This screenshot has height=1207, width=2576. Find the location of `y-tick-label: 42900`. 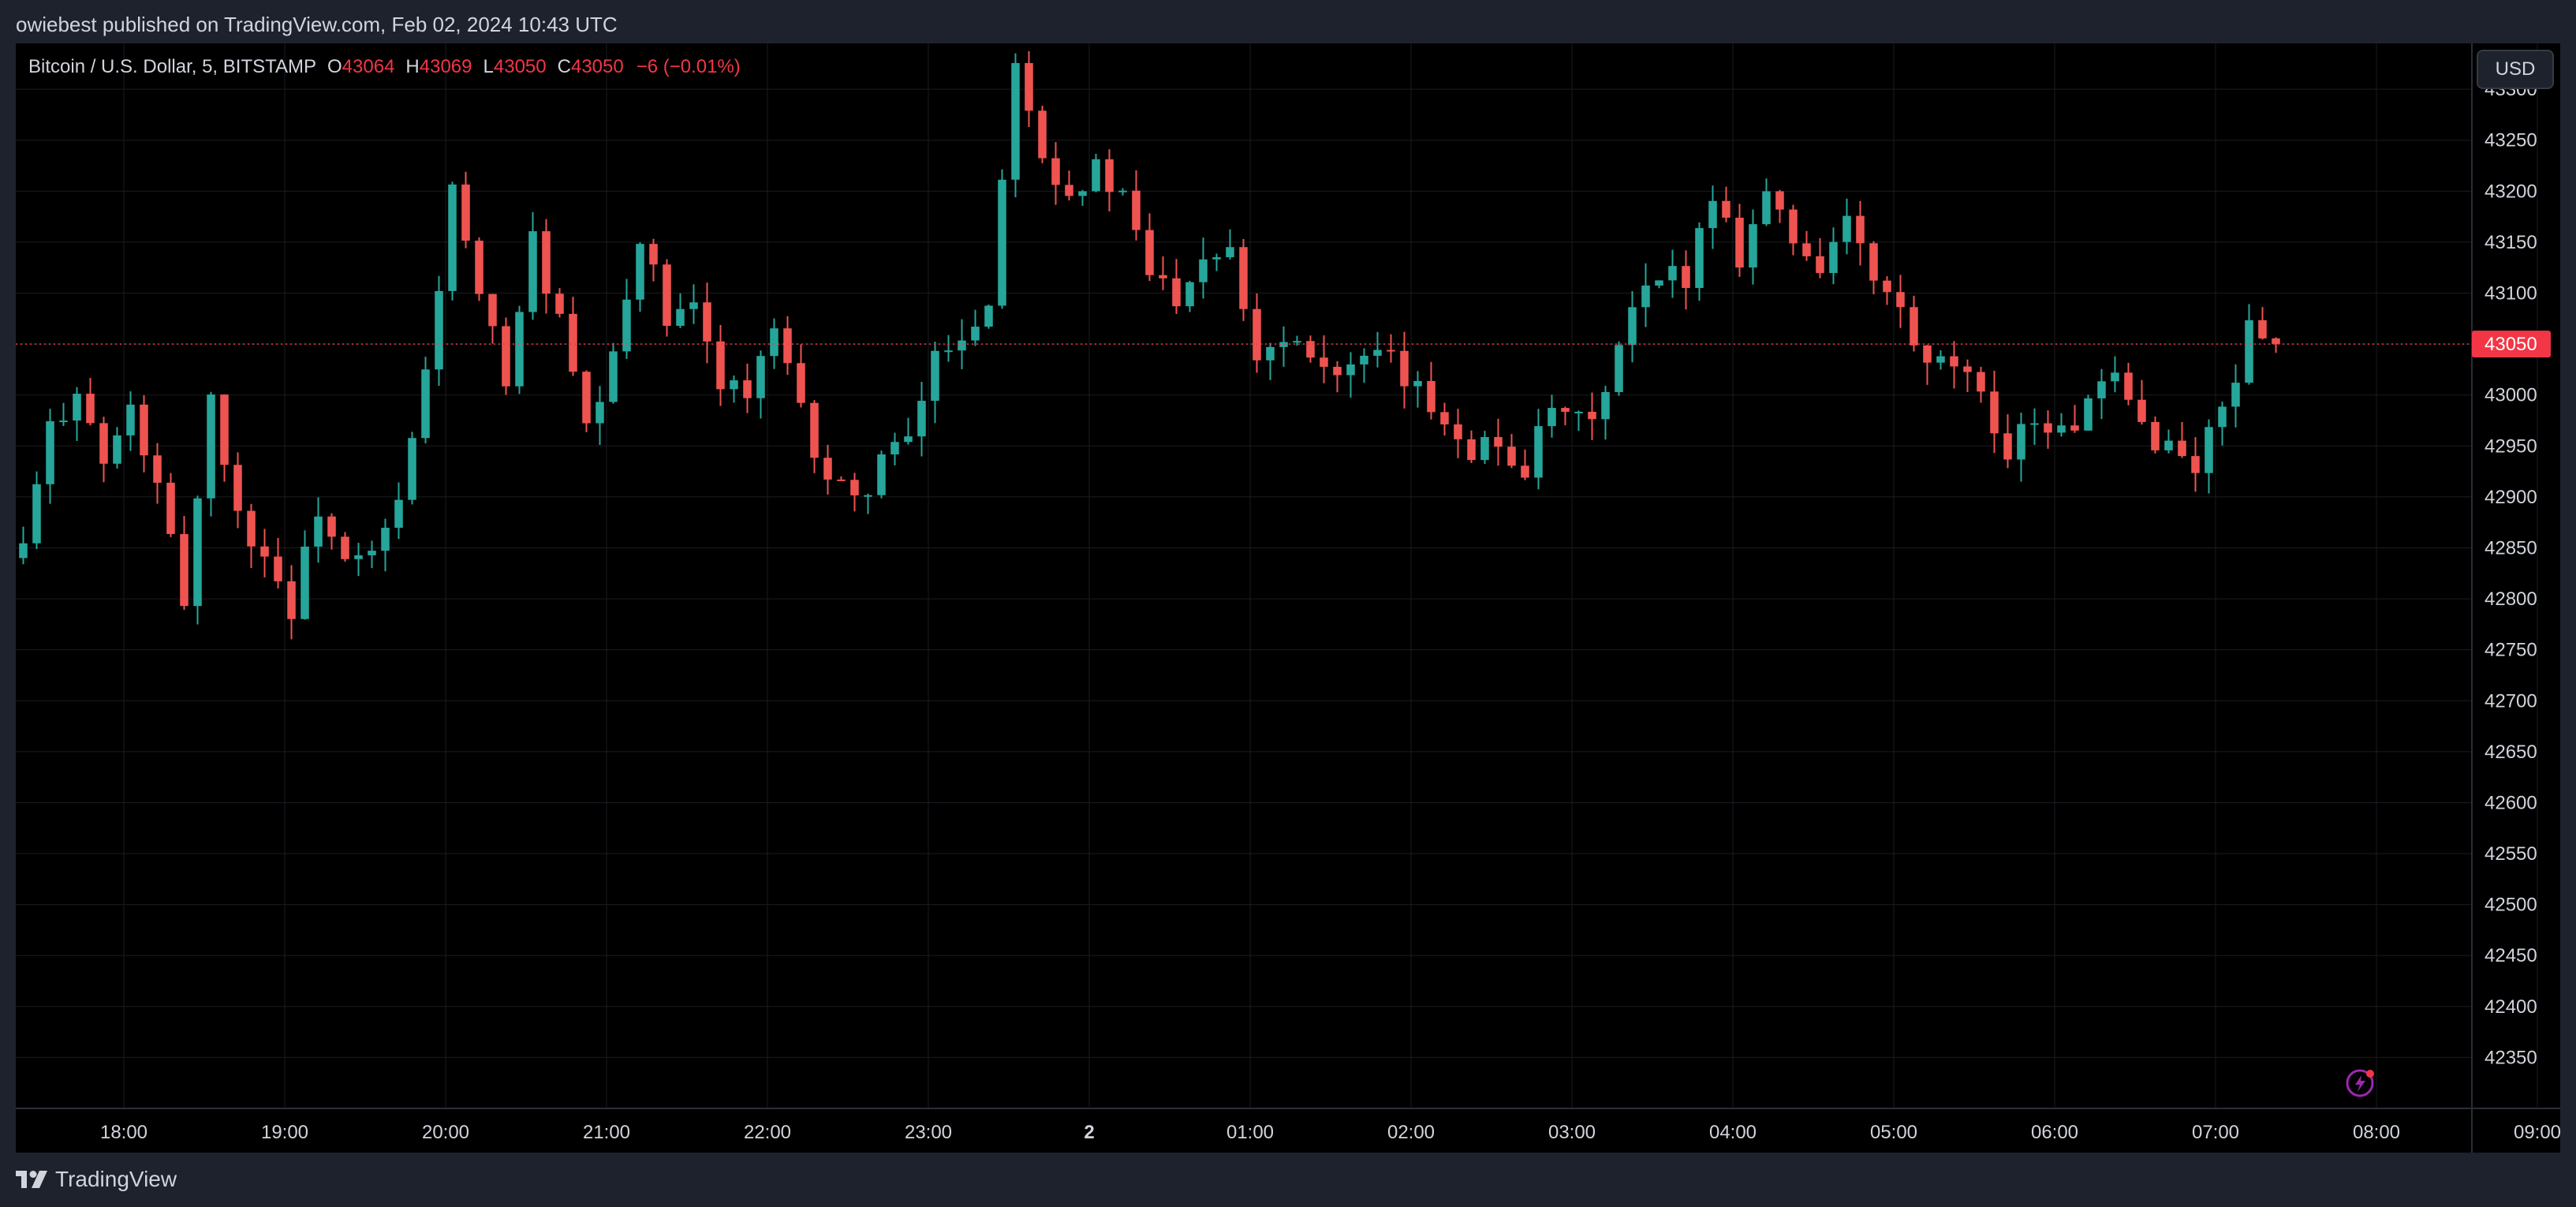

y-tick-label: 42900 is located at coordinates (2511, 498).